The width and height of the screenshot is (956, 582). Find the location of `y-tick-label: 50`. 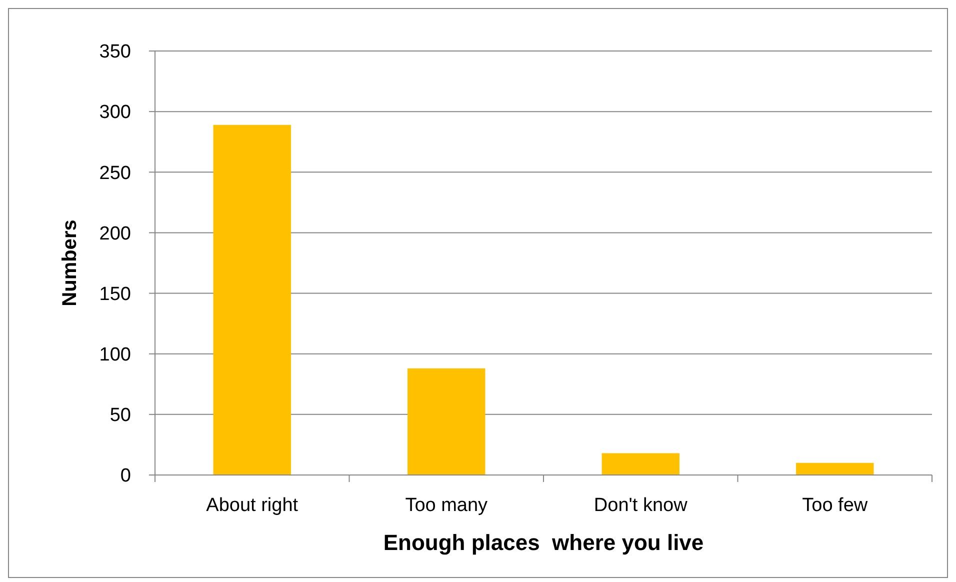

y-tick-label: 50 is located at coordinates (120, 415).